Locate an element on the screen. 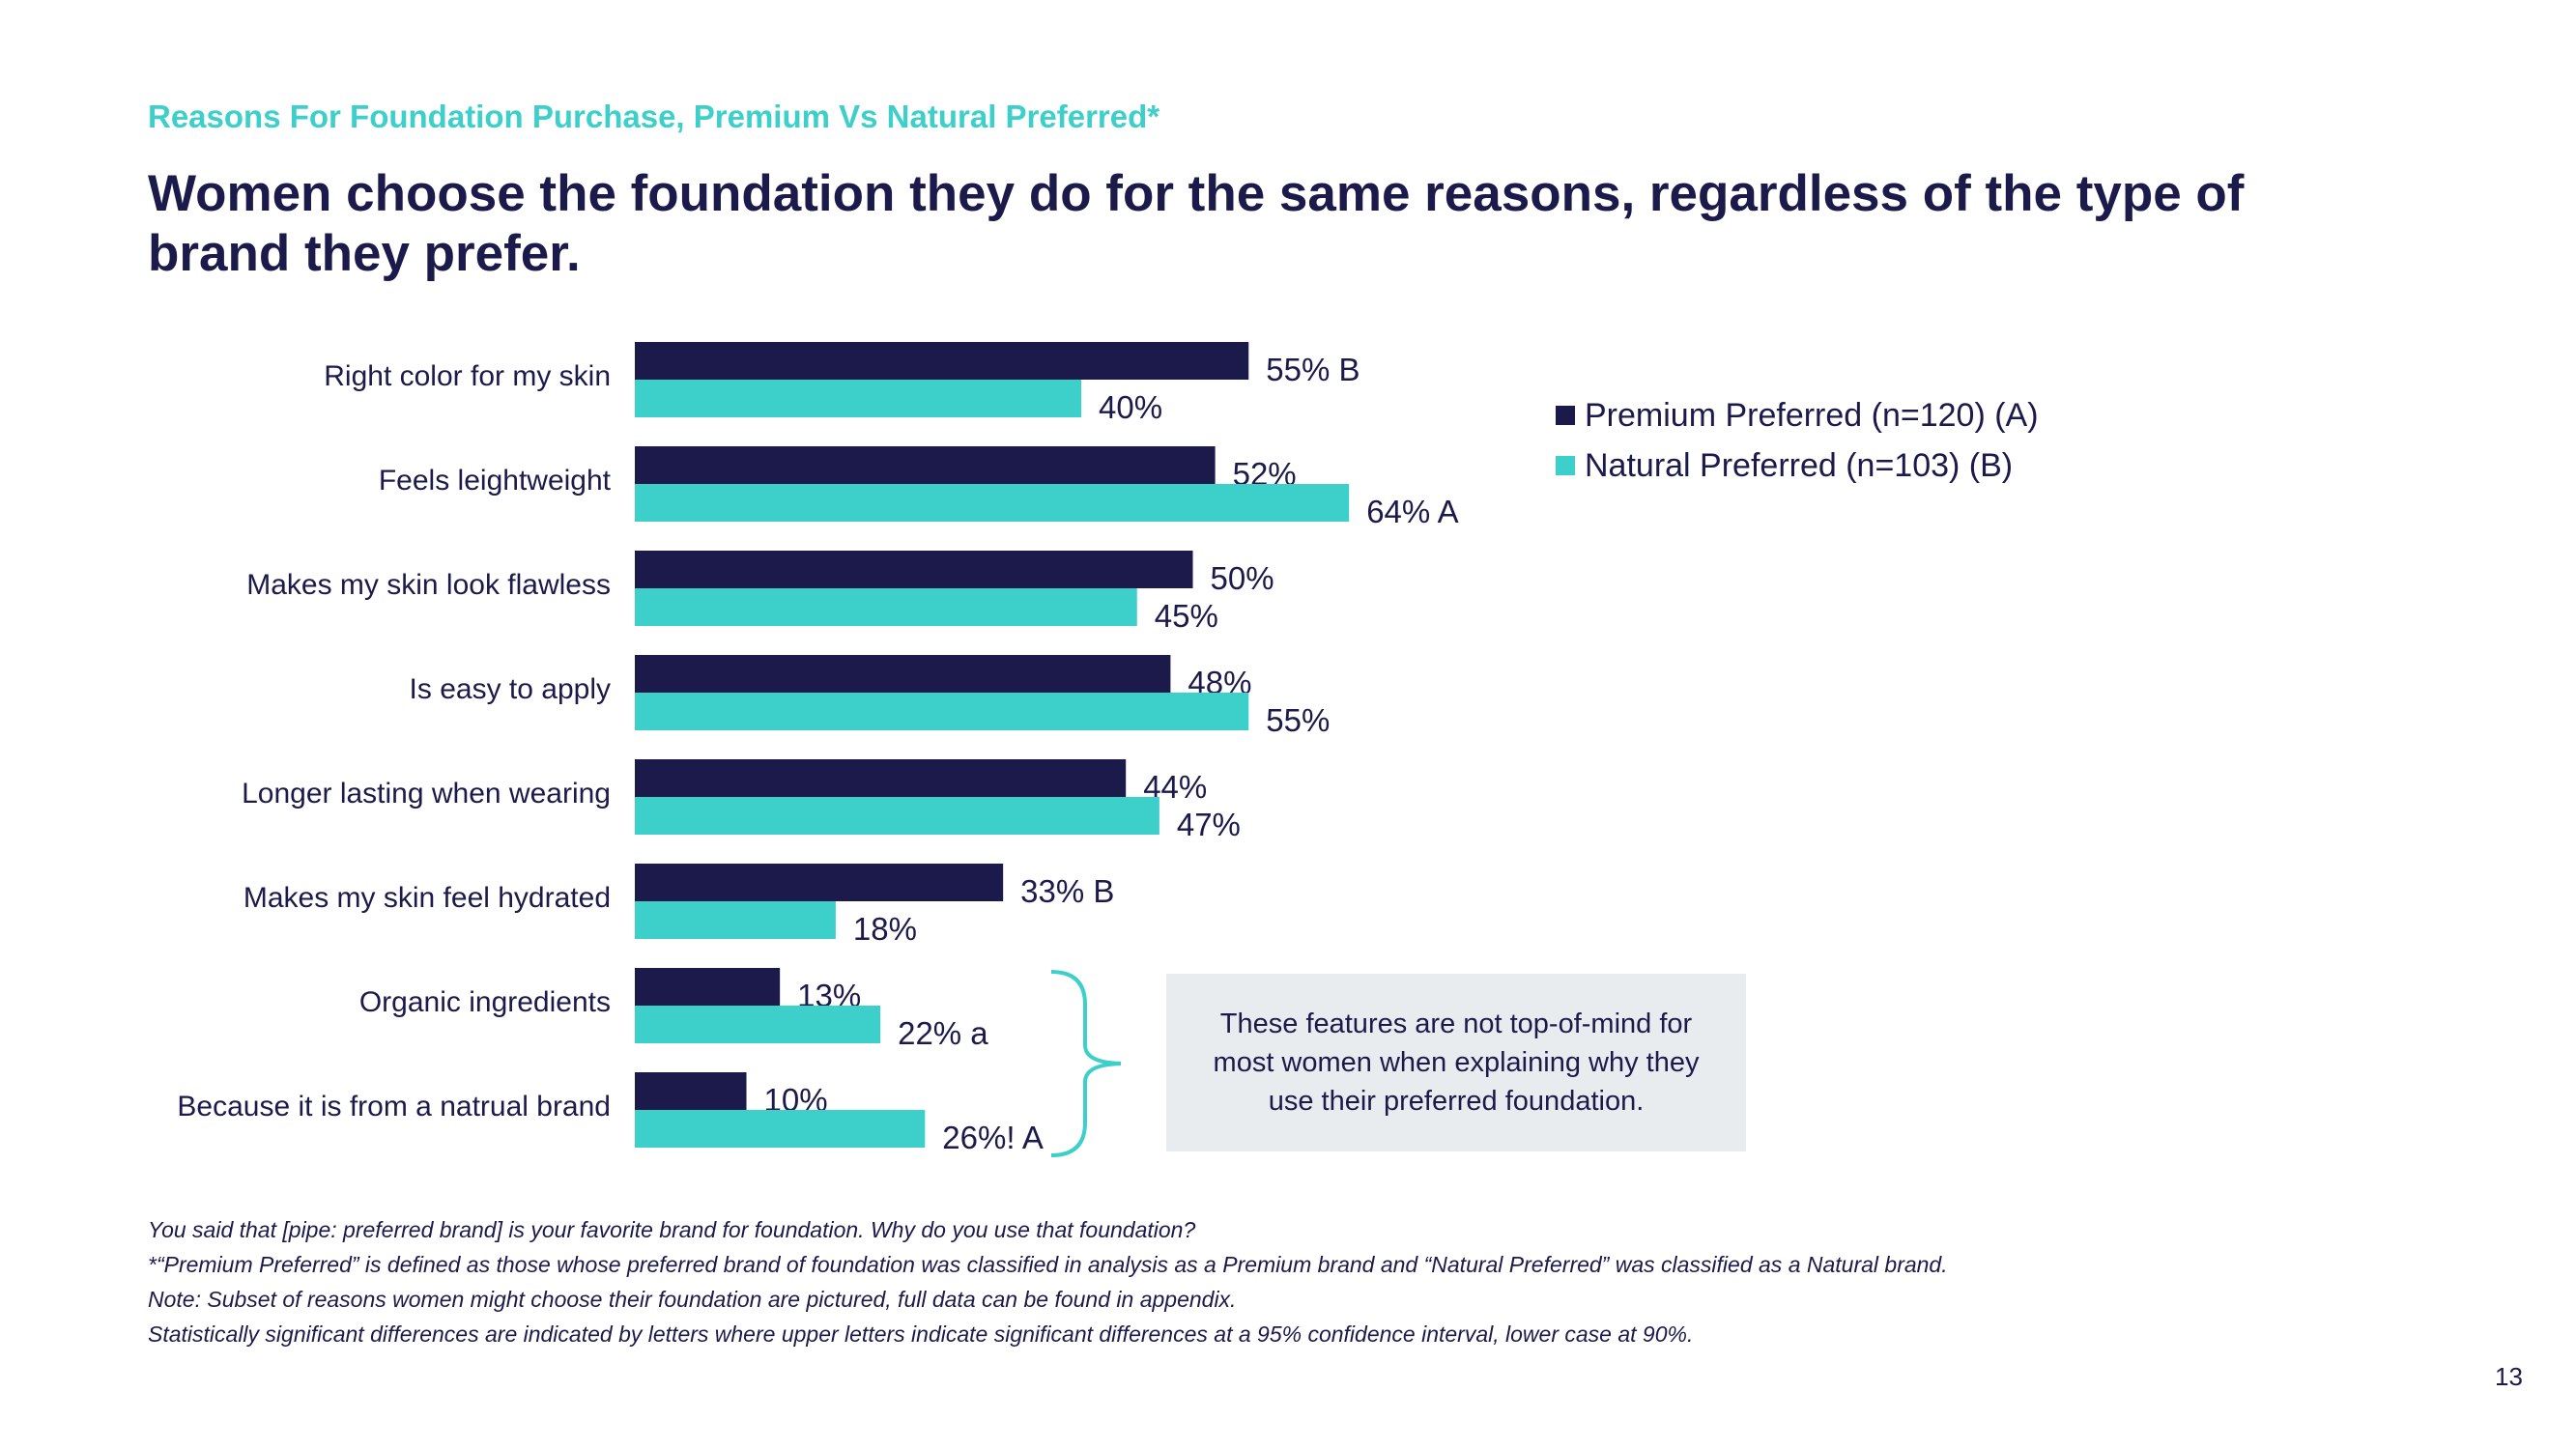 This screenshot has width=2576, height=1449. legend-label-premium: Premium Preferred (n=120) (A) is located at coordinates (1812, 415).